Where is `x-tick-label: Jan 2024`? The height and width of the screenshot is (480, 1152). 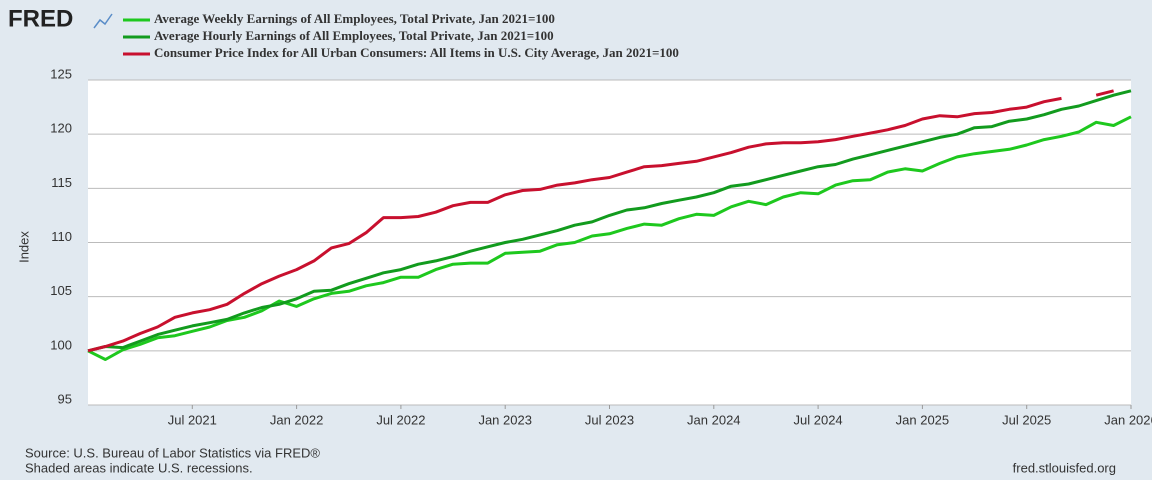
x-tick-label: Jan 2024 is located at coordinates (714, 419).